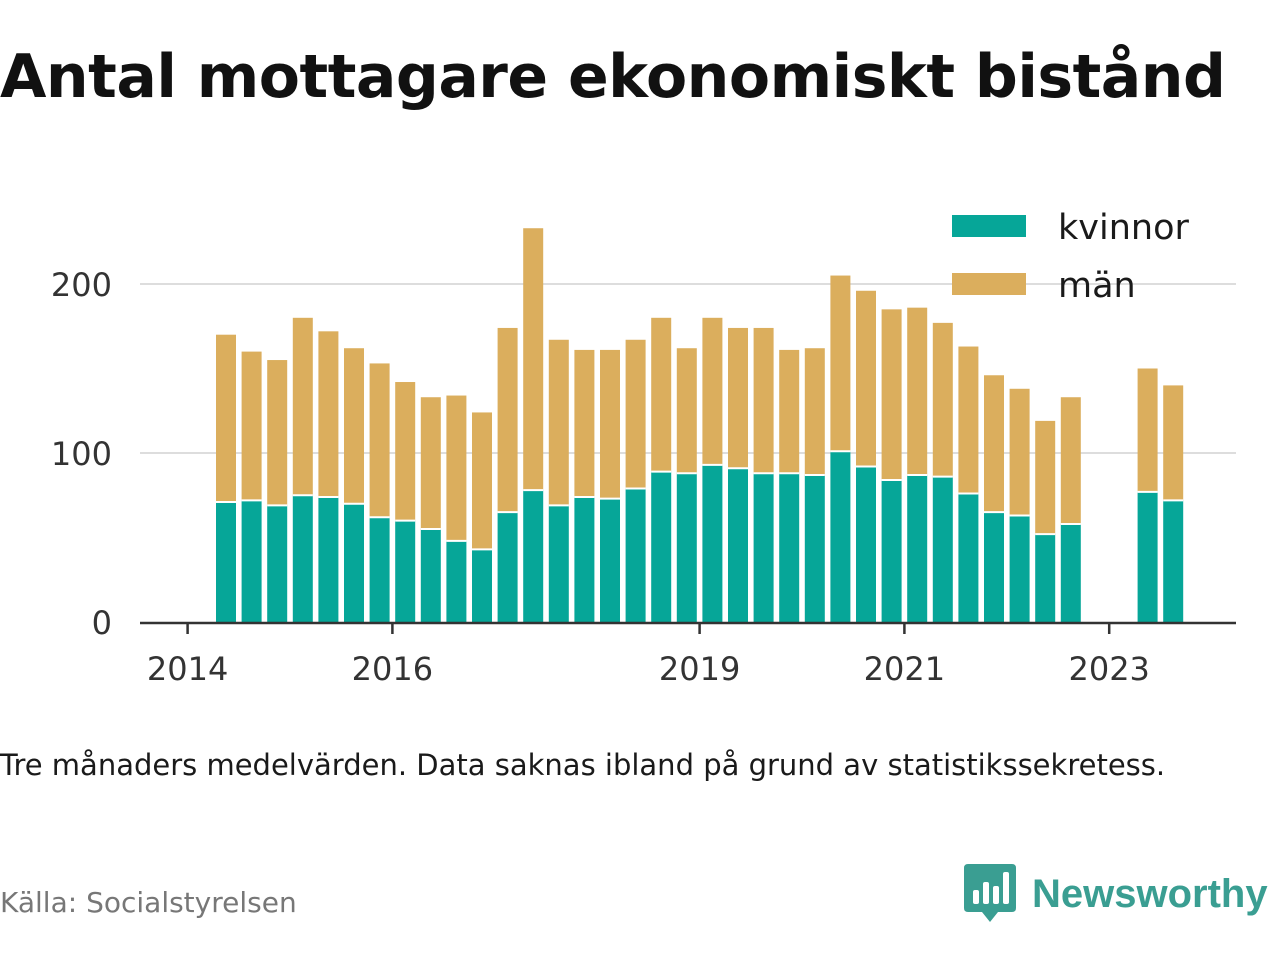 This screenshot has width=1280, height=960. Describe the element at coordinates (968, 420) in the screenshot. I see `bar-män-2021-Q3` at that location.